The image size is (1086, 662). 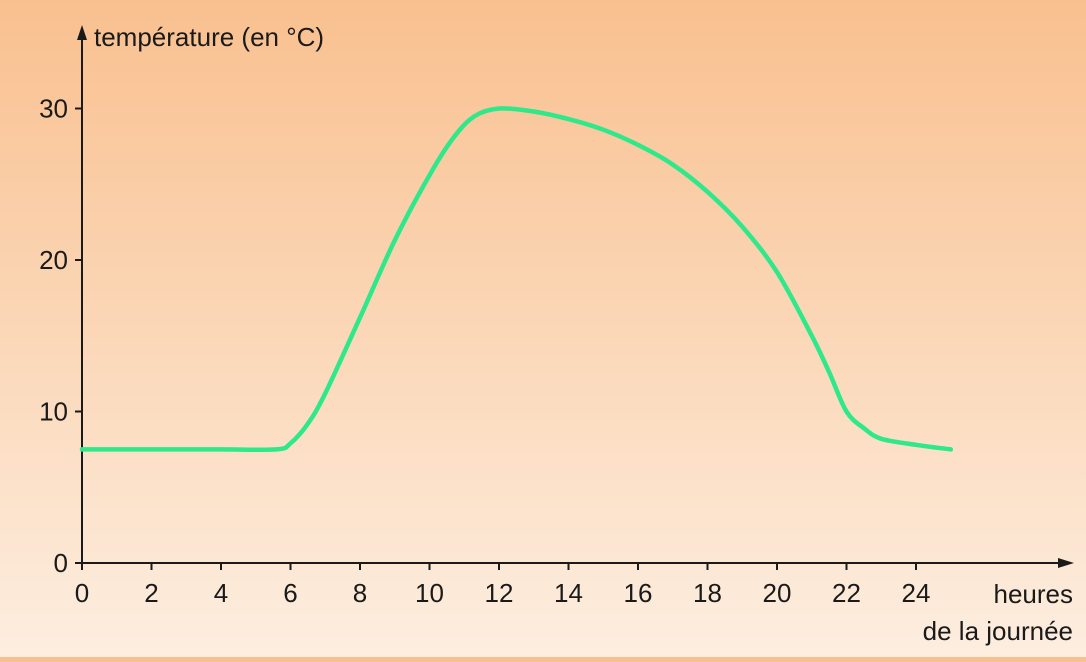 I want to click on y-axis-title: température (en °C), so click(x=209, y=37).